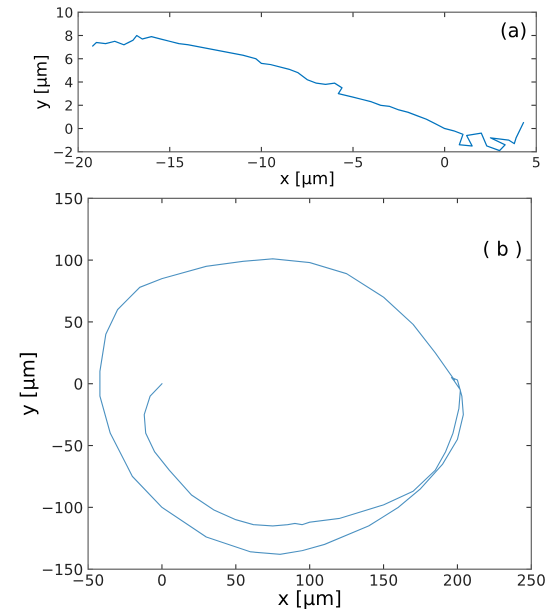  I want to click on y-tick-label: −100, so click(62, 508).